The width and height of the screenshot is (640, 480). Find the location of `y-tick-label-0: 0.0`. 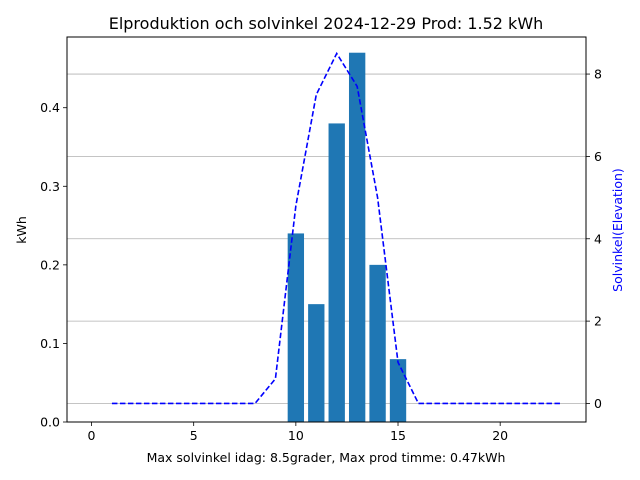

y-tick-label-0: 0.0 is located at coordinates (50, 422).